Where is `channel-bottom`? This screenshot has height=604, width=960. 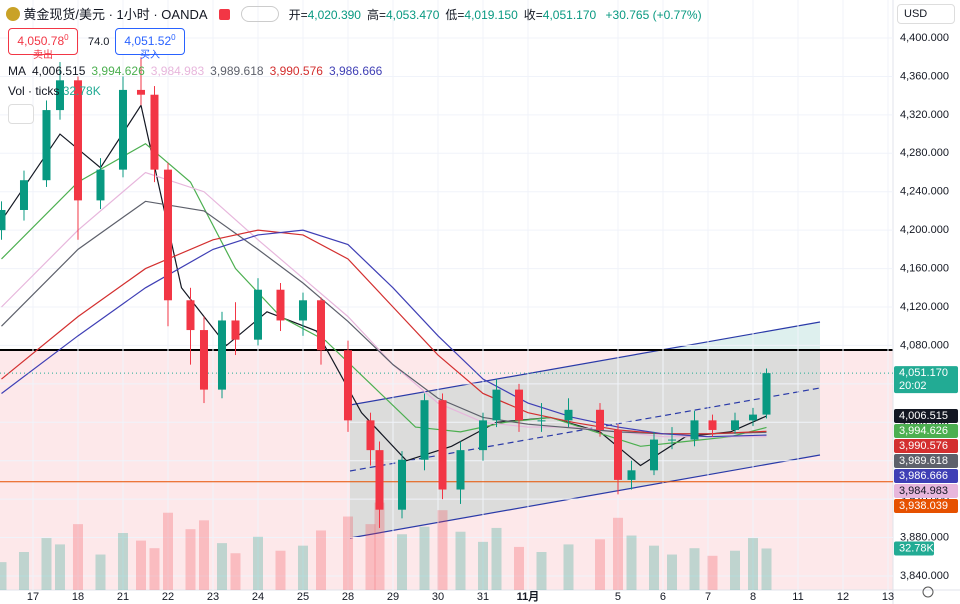
channel-bottom is located at coordinates (585, 496).